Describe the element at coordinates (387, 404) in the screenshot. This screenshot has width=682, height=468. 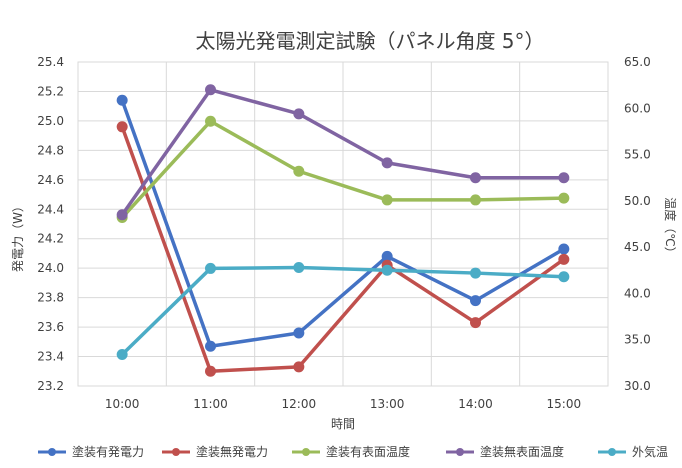
I see `x-tick-label: 13:00` at that location.